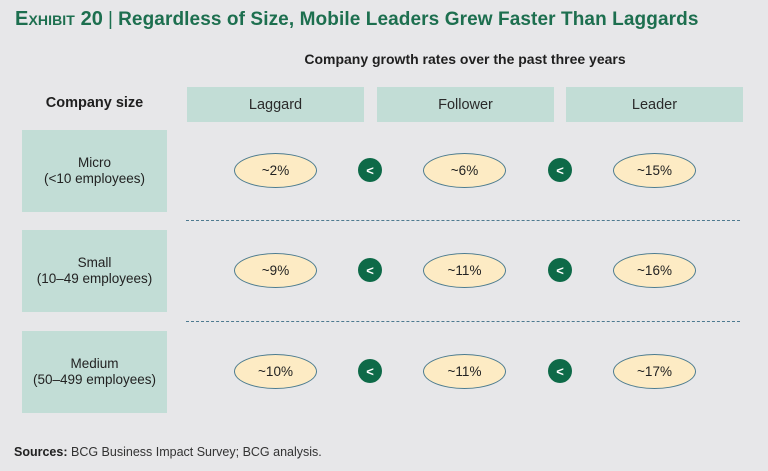  I want to click on column-header-leader: Leader, so click(654, 104).